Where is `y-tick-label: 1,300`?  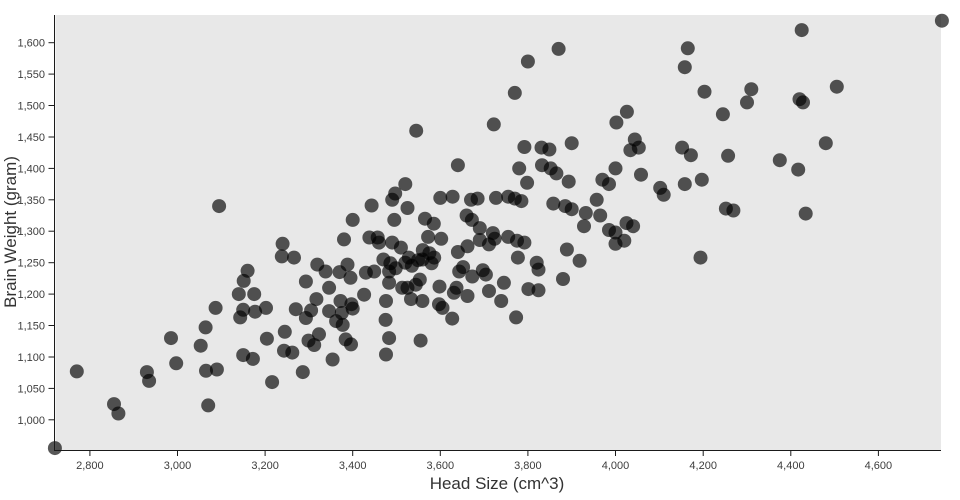 y-tick-label: 1,300 is located at coordinates (31, 232).